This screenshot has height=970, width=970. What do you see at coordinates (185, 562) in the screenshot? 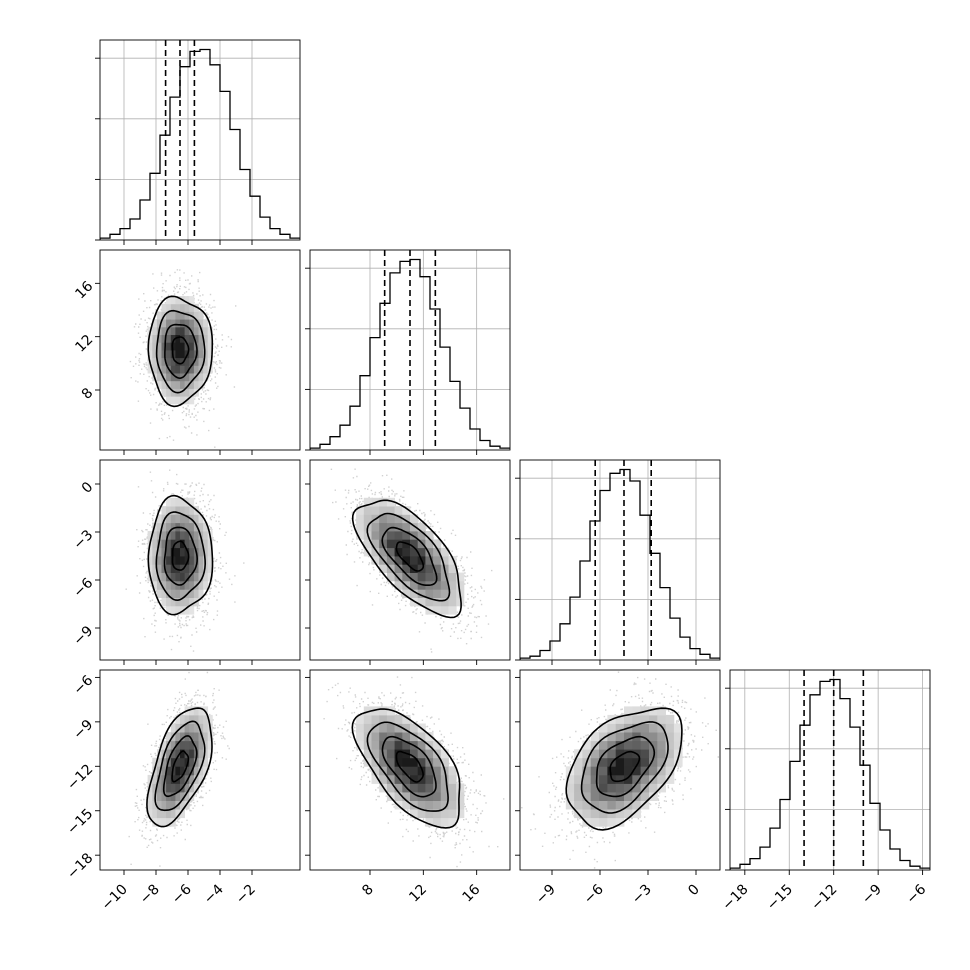
I see `panel-2-0: −9 −6 −3 0` at bounding box center [185, 562].